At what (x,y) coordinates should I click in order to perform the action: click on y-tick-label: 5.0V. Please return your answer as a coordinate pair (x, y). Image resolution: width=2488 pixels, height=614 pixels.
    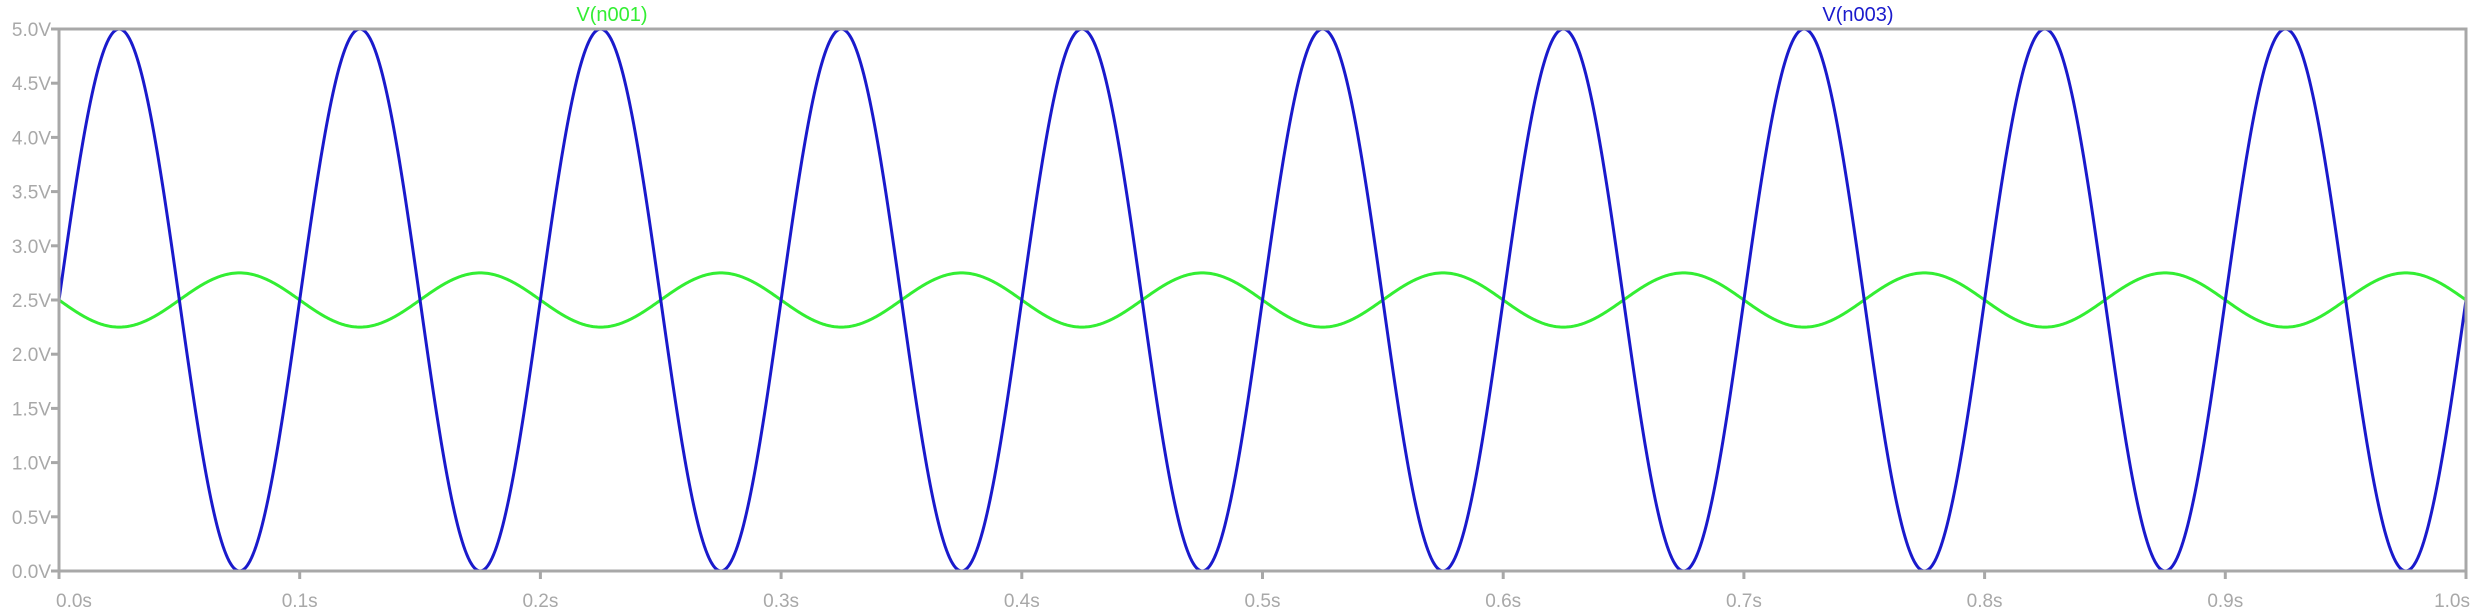
    Looking at the image, I should click on (31, 30).